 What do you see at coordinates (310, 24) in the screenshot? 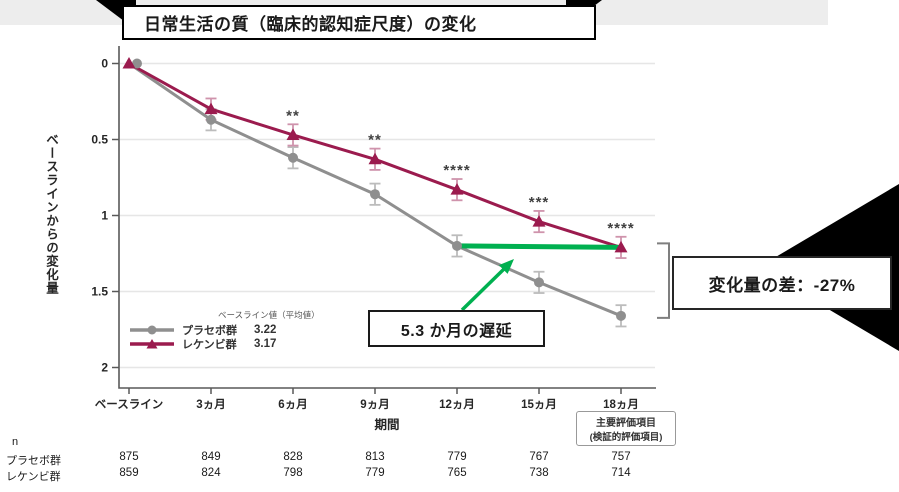
I see `page-title: 日常生活の質（臨床的認知症尺度）の変化` at bounding box center [310, 24].